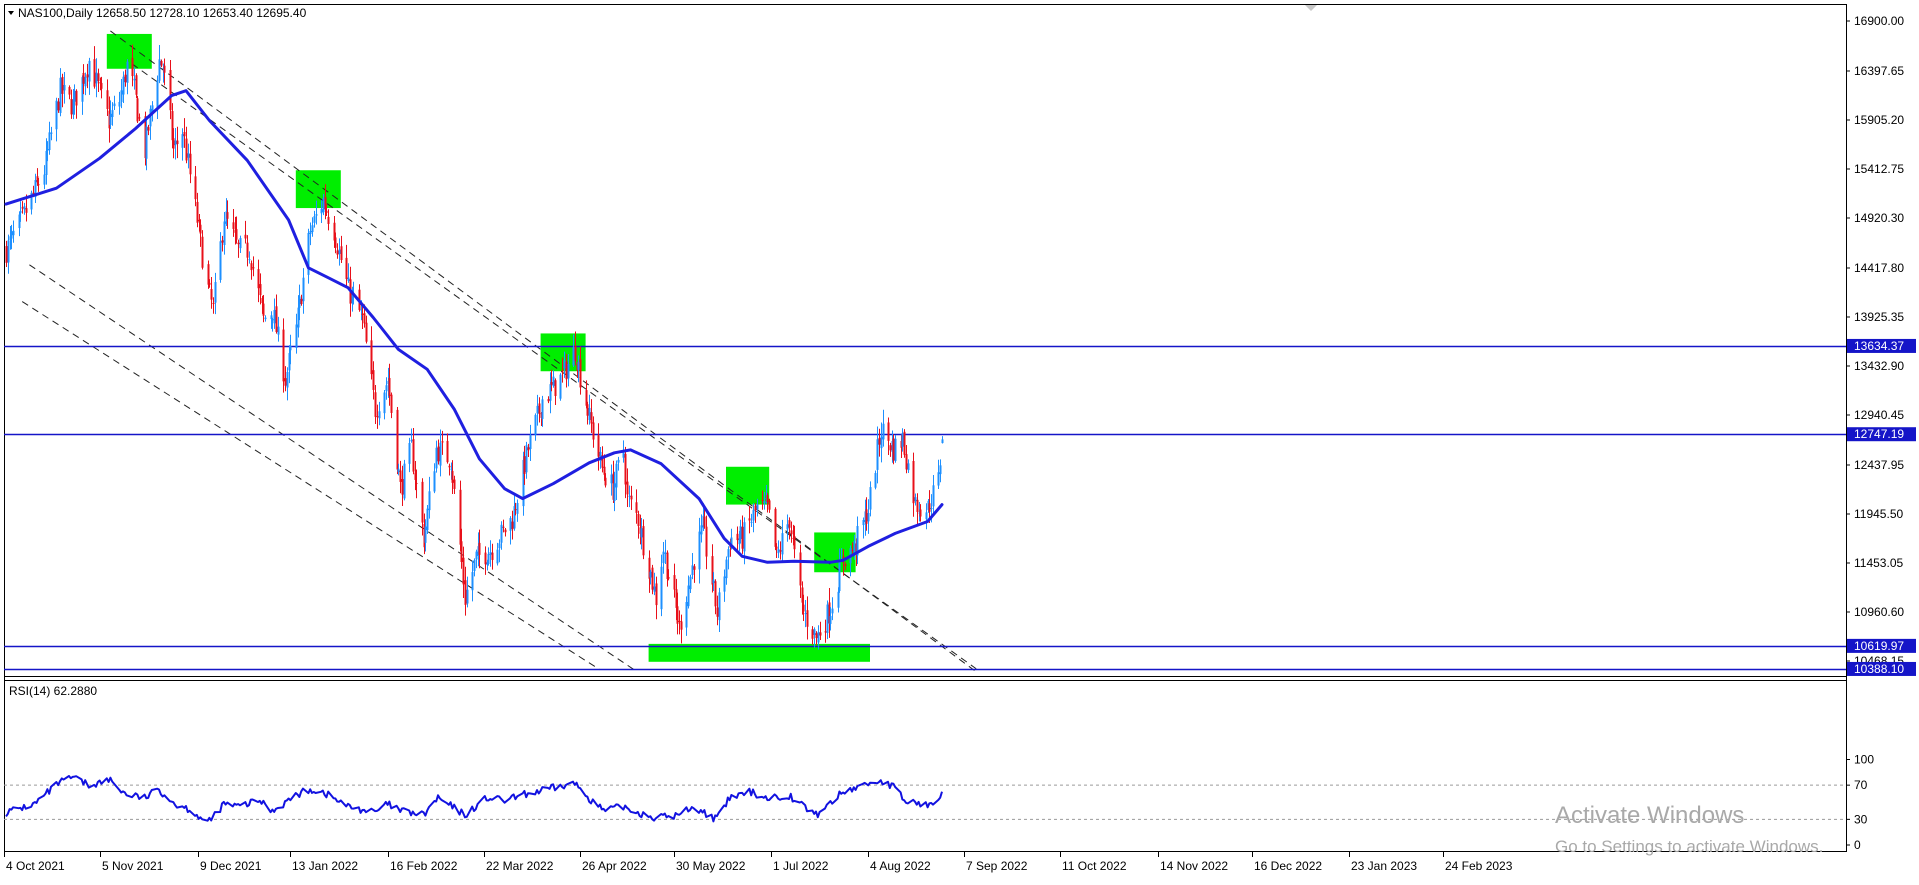 The height and width of the screenshot is (885, 1919). Describe the element at coordinates (1879, 169) in the screenshot. I see `price-tick-label: 15412.75` at that location.